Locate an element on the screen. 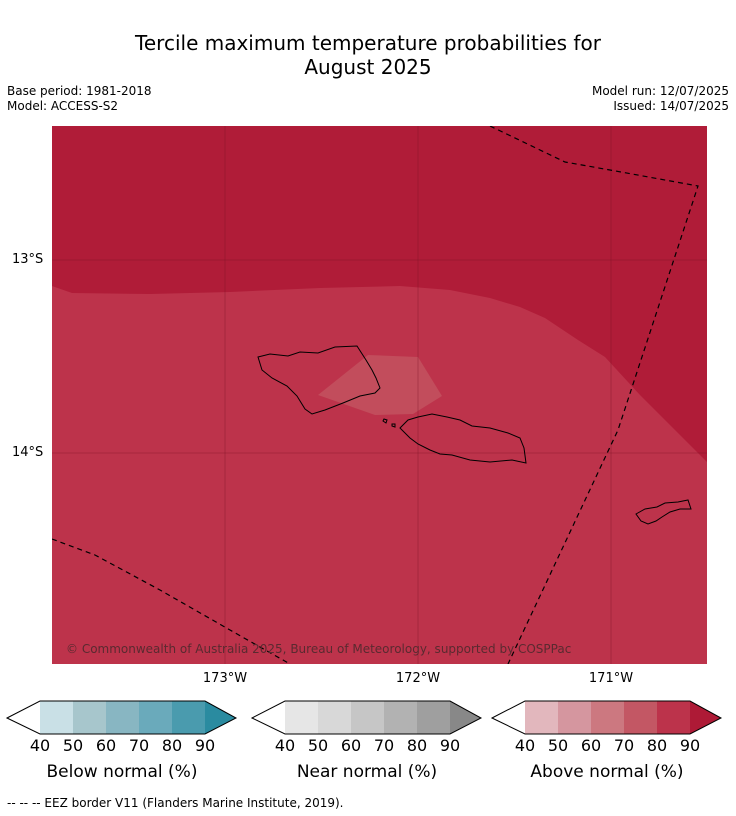  colorbar-above-tick: 80 is located at coordinates (657, 745).